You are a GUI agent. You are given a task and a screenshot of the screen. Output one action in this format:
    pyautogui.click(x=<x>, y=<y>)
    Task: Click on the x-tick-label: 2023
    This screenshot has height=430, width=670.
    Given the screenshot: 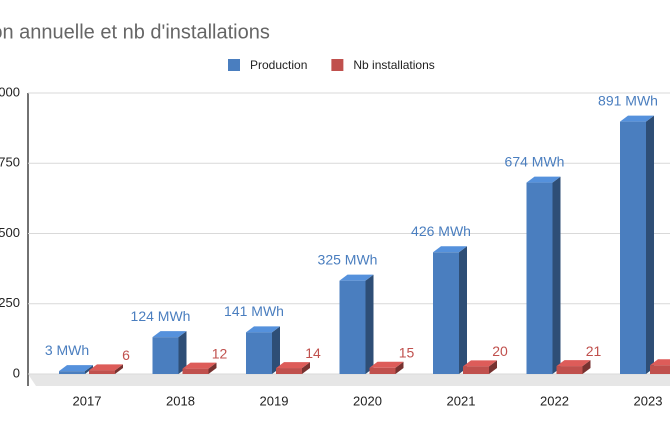 What is the action you would take?
    pyautogui.click(x=648, y=400)
    